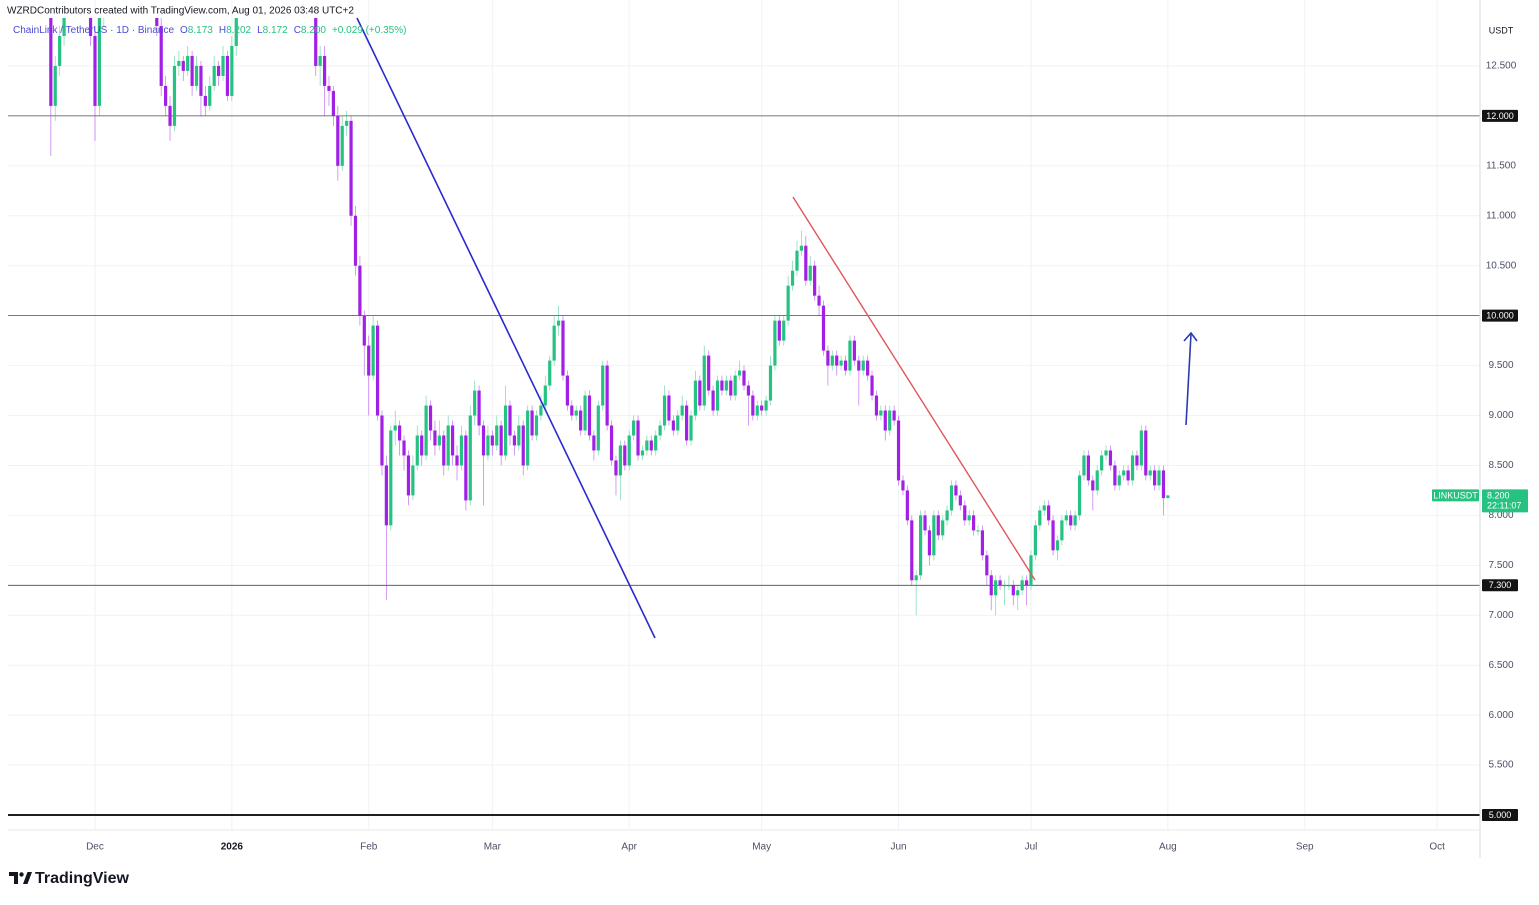  I want to click on x-tick-label: Oct, so click(1437, 847).